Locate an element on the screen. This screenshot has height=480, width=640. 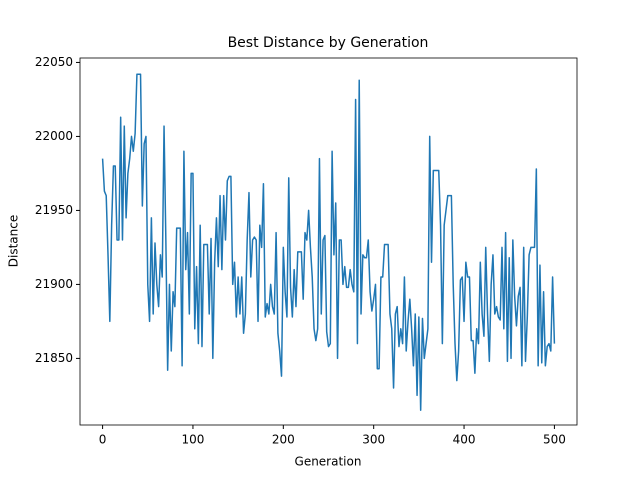
y-tick-label: 22000 is located at coordinates (54, 136).